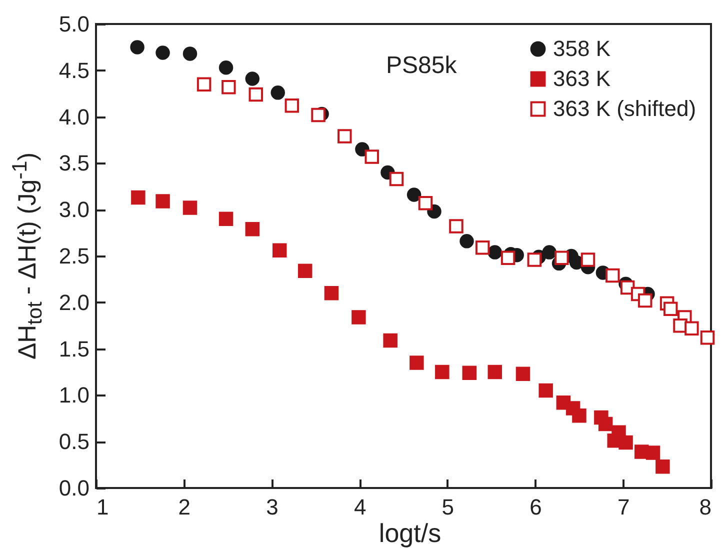 The image size is (726, 557). Describe the element at coordinates (74, 488) in the screenshot. I see `y-tick-label: 0.0` at that location.